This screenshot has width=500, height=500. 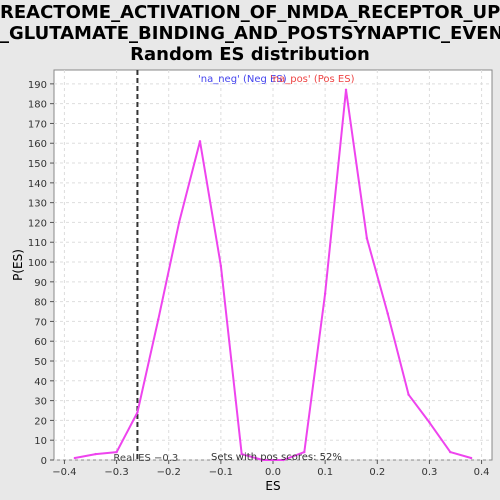 I want to click on y-tick-label: 160, so click(x=37, y=144).